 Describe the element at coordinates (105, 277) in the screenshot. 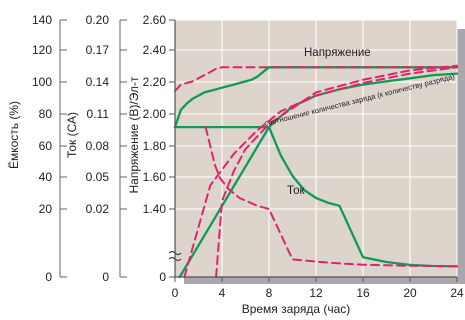

I see `current-tick-label: 0` at that location.